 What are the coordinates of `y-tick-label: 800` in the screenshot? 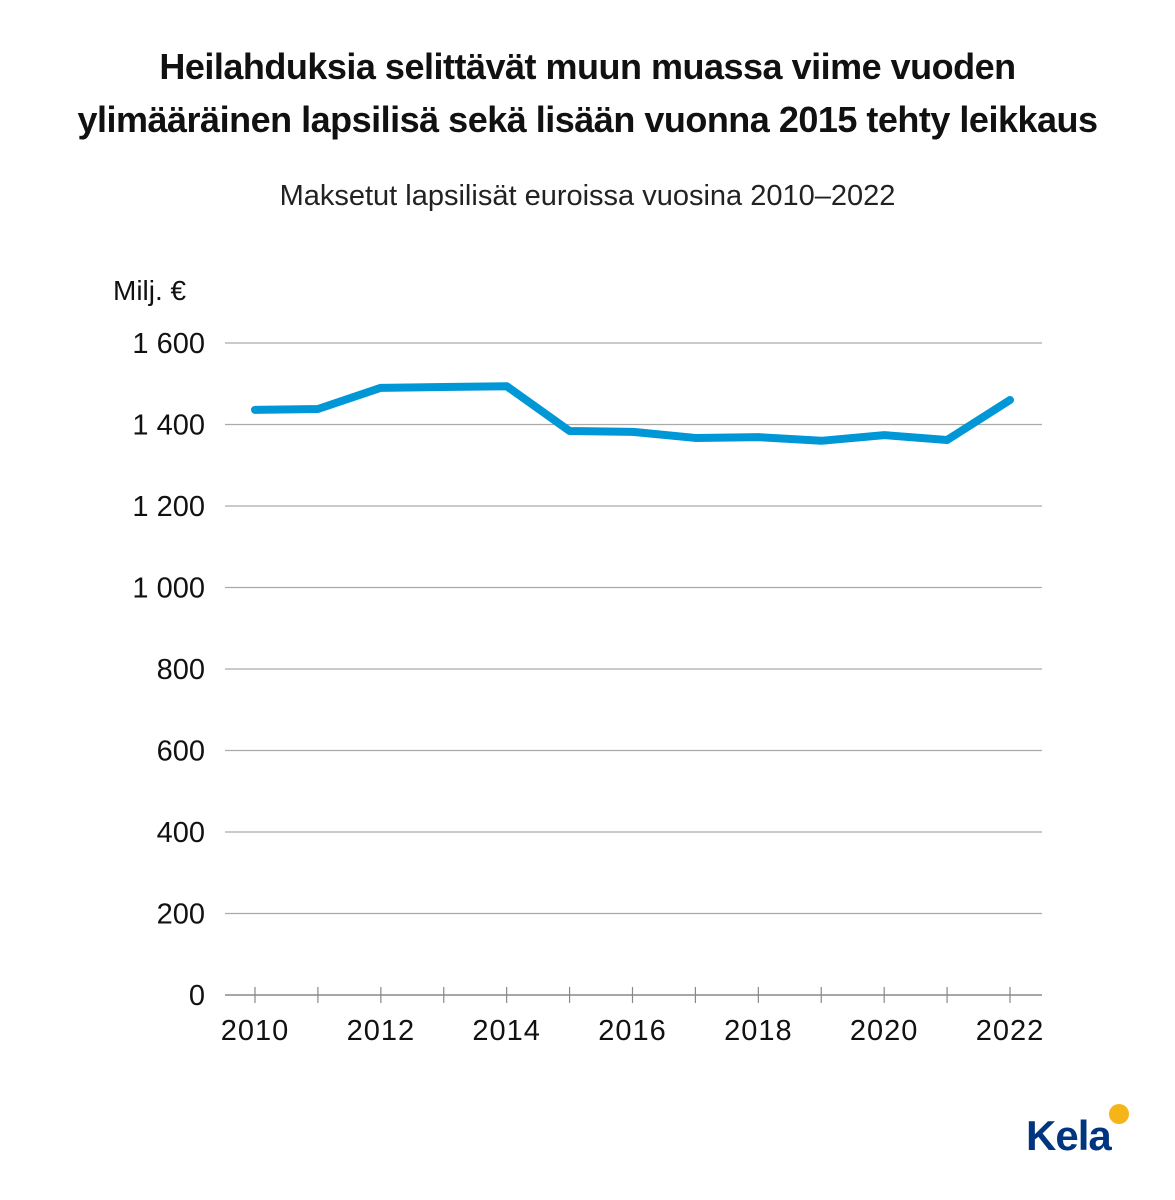 It's located at (181, 670).